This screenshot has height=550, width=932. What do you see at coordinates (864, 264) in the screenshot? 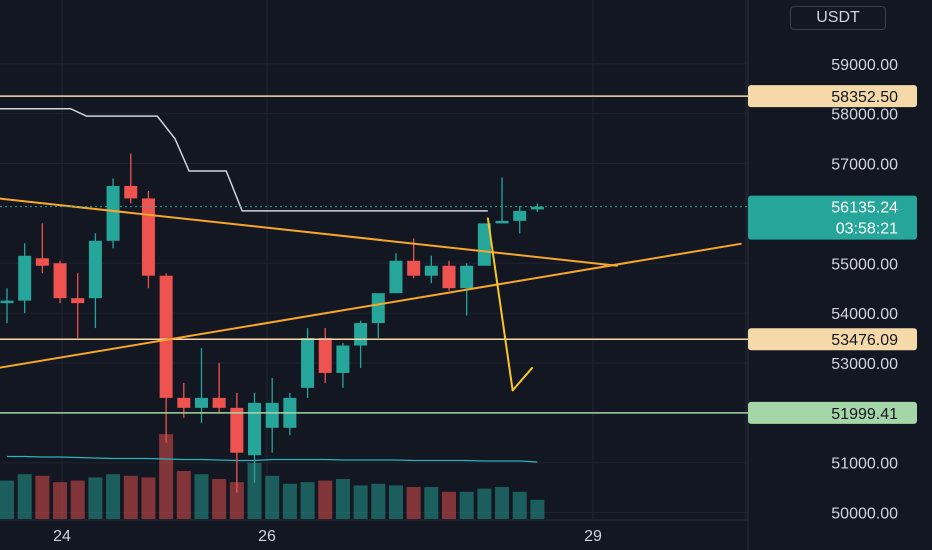
I see `price-tick-label: 55000.00` at bounding box center [864, 264].